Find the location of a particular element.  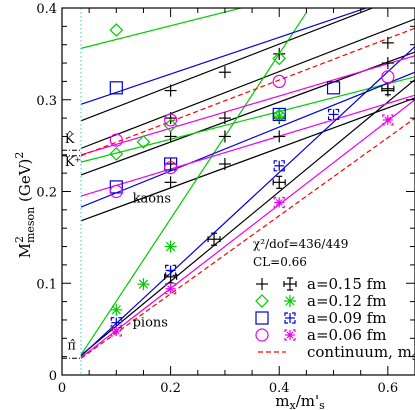

fit-chi2: χ²/dof=436/449 is located at coordinates (300, 244).